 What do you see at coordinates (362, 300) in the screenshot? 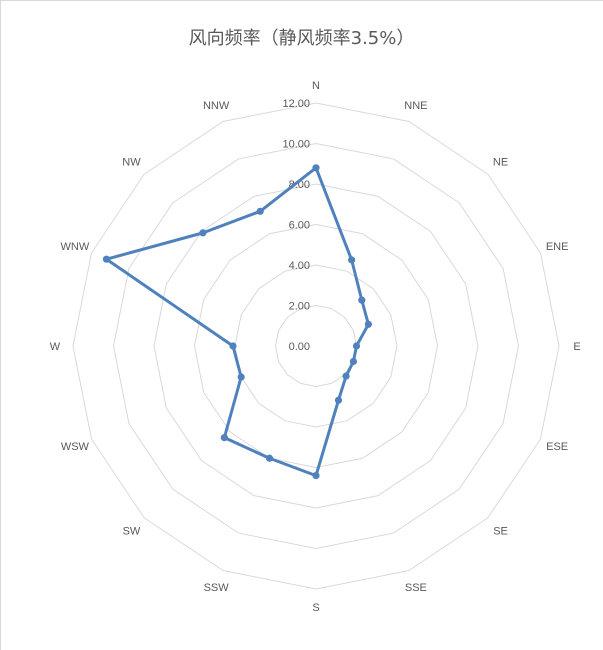
I see `data-point-ne` at bounding box center [362, 300].